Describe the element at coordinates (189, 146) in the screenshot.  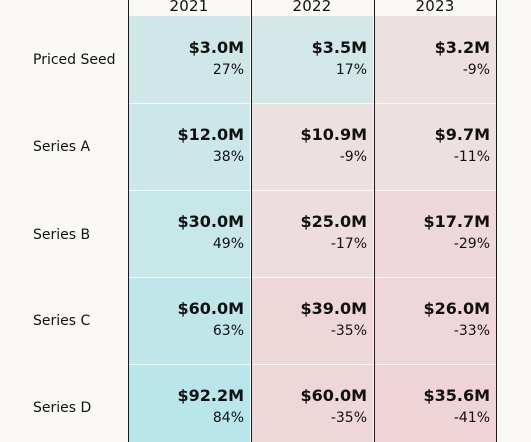
I see `heat-cell-series-a-2021: $12.0M 38%` at that location.